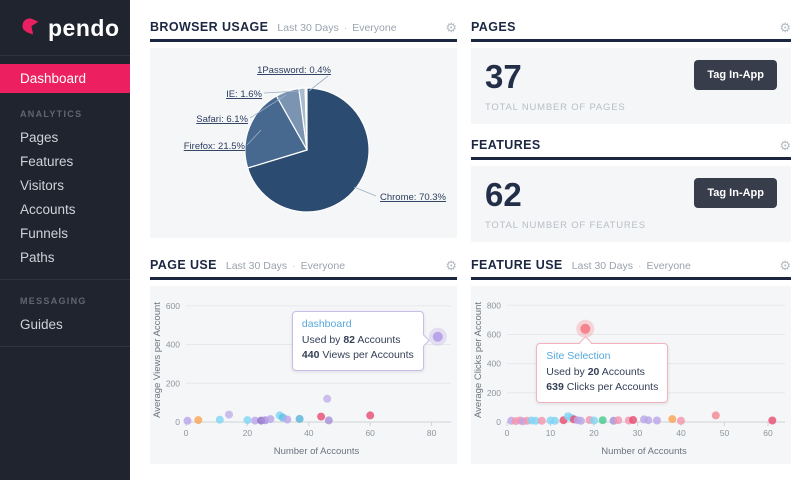 The height and width of the screenshot is (480, 800). I want to click on svg-text: Average Views per Account, so click(157, 360).